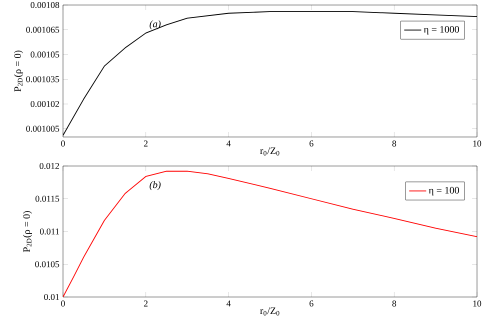 Image resolution: width=485 pixels, height=326 pixels. I want to click on y-tick-label: 0.0105, so click(47, 264).